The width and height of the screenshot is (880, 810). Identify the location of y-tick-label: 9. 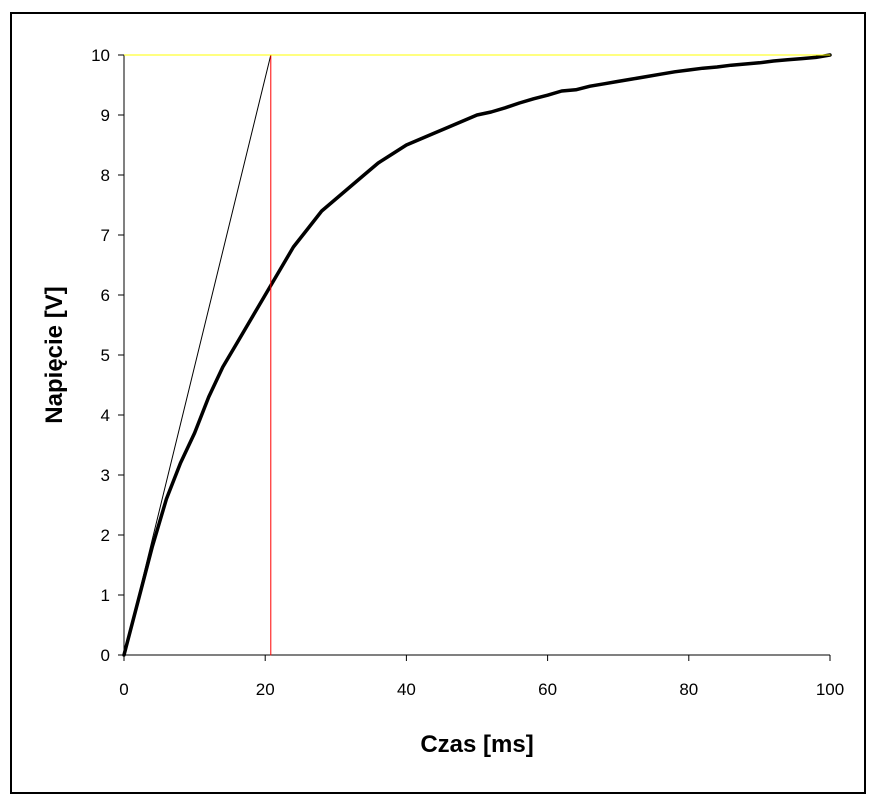
(105, 115).